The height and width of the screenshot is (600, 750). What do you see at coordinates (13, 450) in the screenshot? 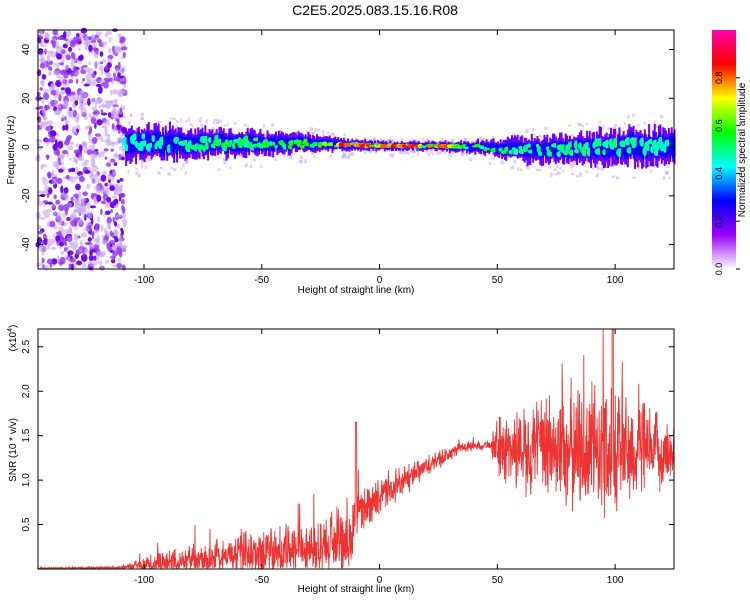
I see `snr-ylabel: SNR (10 * v/v)` at bounding box center [13, 450].